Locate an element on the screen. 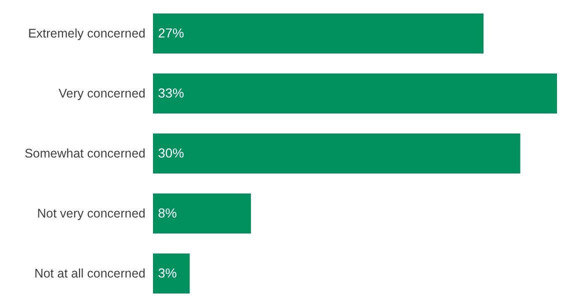 The height and width of the screenshot is (307, 567). data-label: 8% is located at coordinates (168, 212).